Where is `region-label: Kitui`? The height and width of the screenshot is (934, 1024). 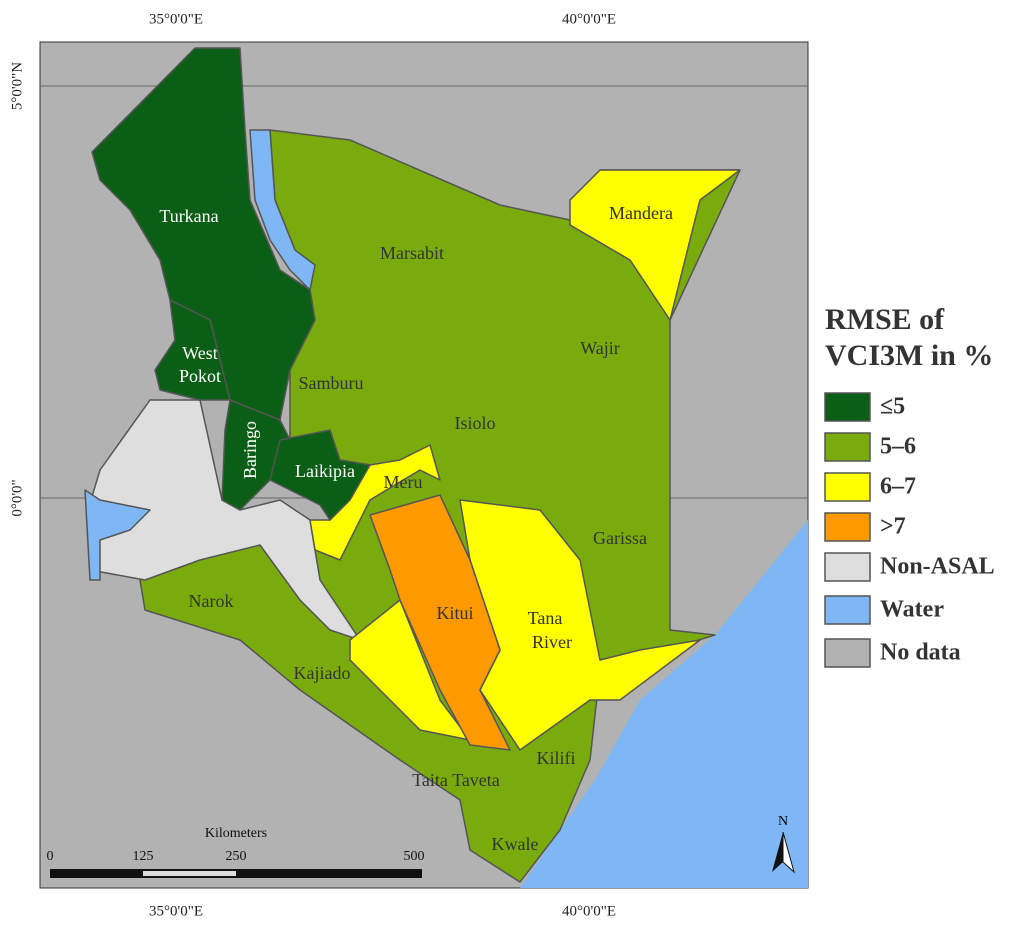
region-label: Kitui is located at coordinates (454, 613).